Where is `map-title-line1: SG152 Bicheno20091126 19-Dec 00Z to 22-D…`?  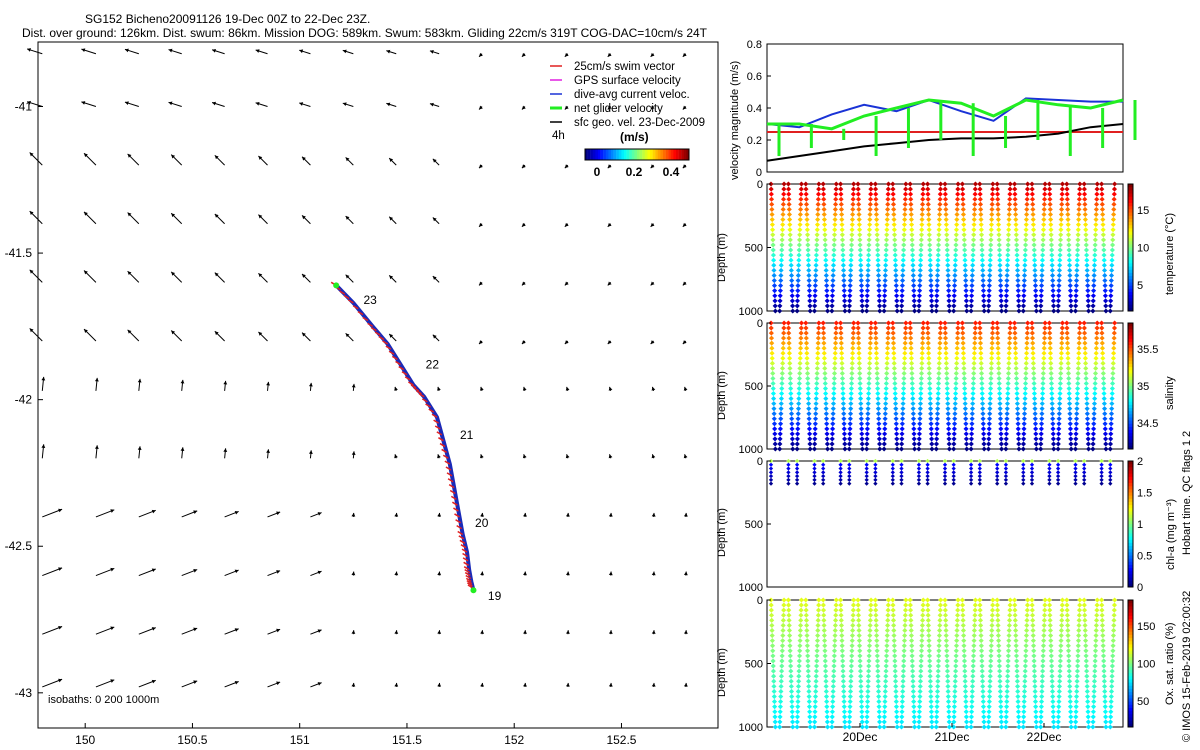 map-title-line1: SG152 Bicheno20091126 19-Dec 00Z to 22-D… is located at coordinates (228, 19).